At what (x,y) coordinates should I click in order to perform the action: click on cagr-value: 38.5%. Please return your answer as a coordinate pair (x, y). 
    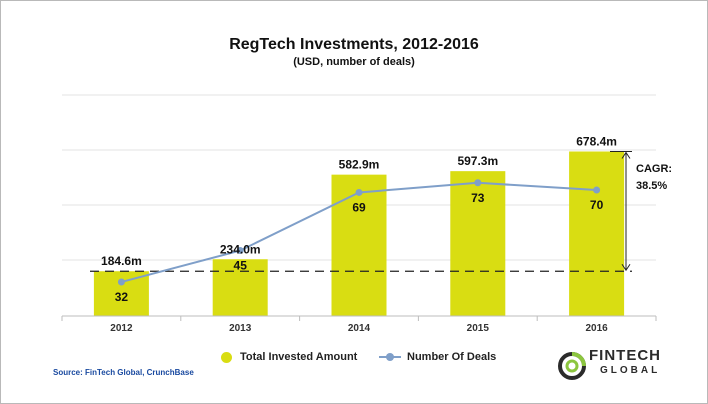
    Looking at the image, I should click on (652, 186).